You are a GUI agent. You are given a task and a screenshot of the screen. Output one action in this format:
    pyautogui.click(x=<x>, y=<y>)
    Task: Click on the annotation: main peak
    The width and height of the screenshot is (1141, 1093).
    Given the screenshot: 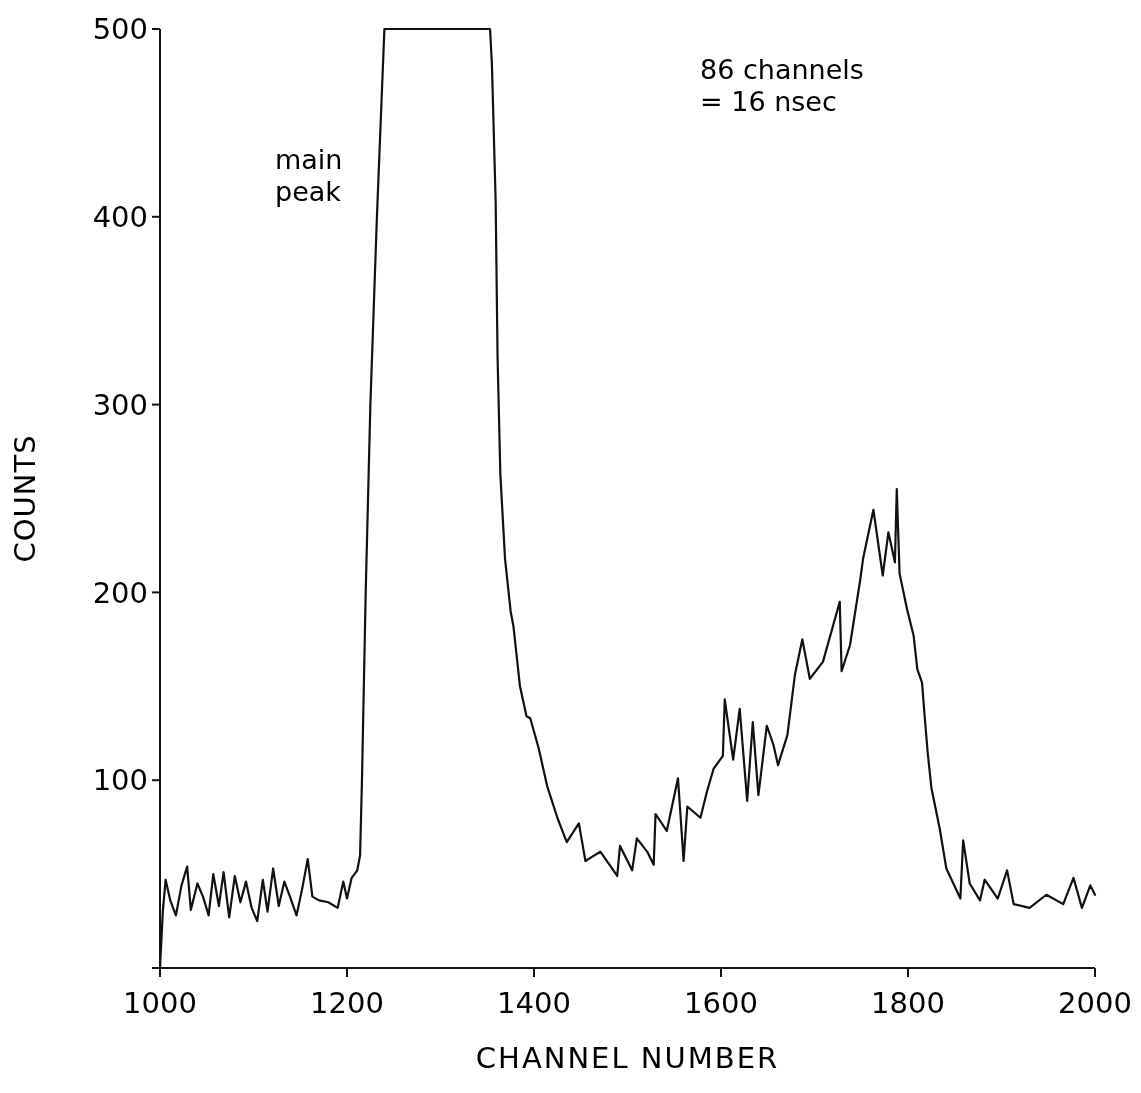 What is the action you would take?
    pyautogui.click(x=309, y=176)
    